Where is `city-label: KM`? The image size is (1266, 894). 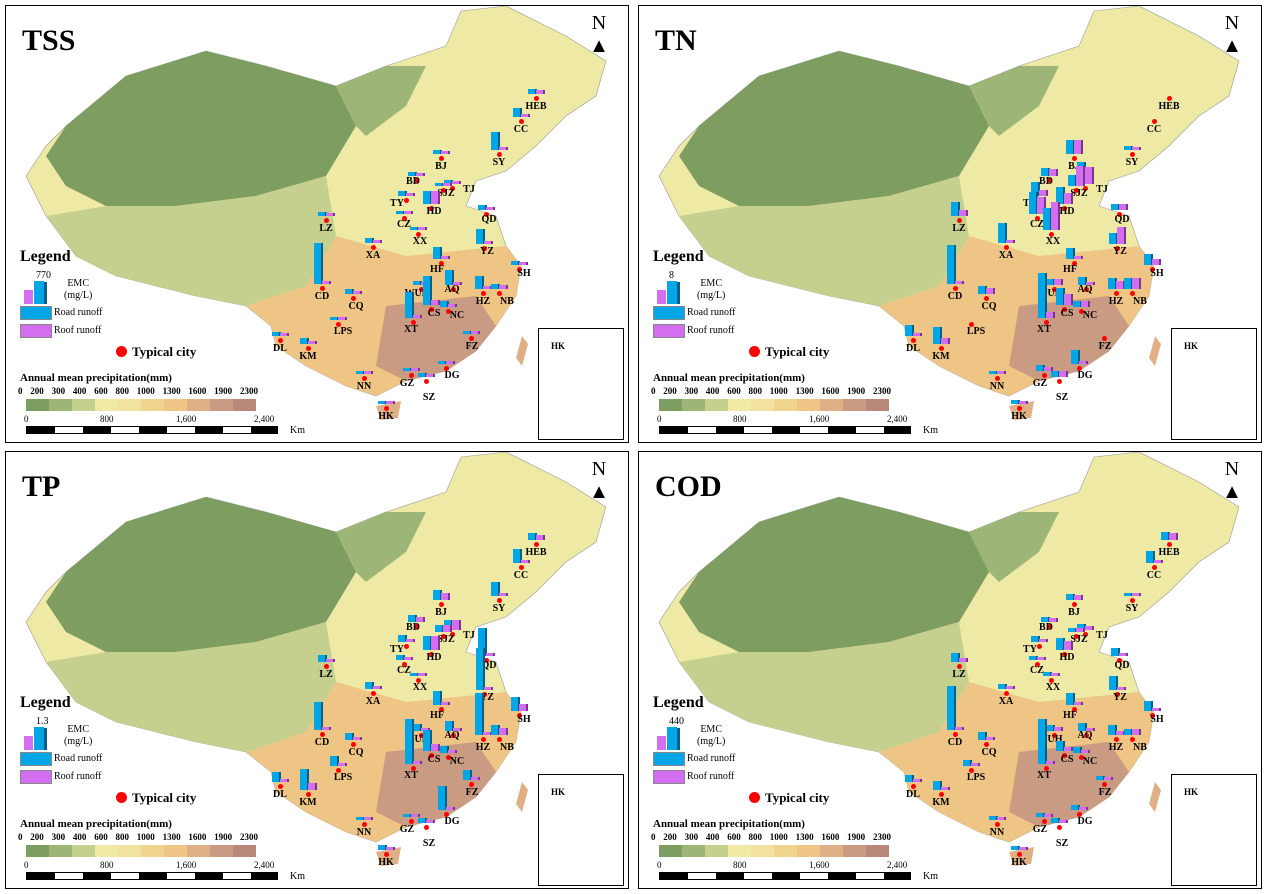
city-label: KM is located at coordinates (941, 356).